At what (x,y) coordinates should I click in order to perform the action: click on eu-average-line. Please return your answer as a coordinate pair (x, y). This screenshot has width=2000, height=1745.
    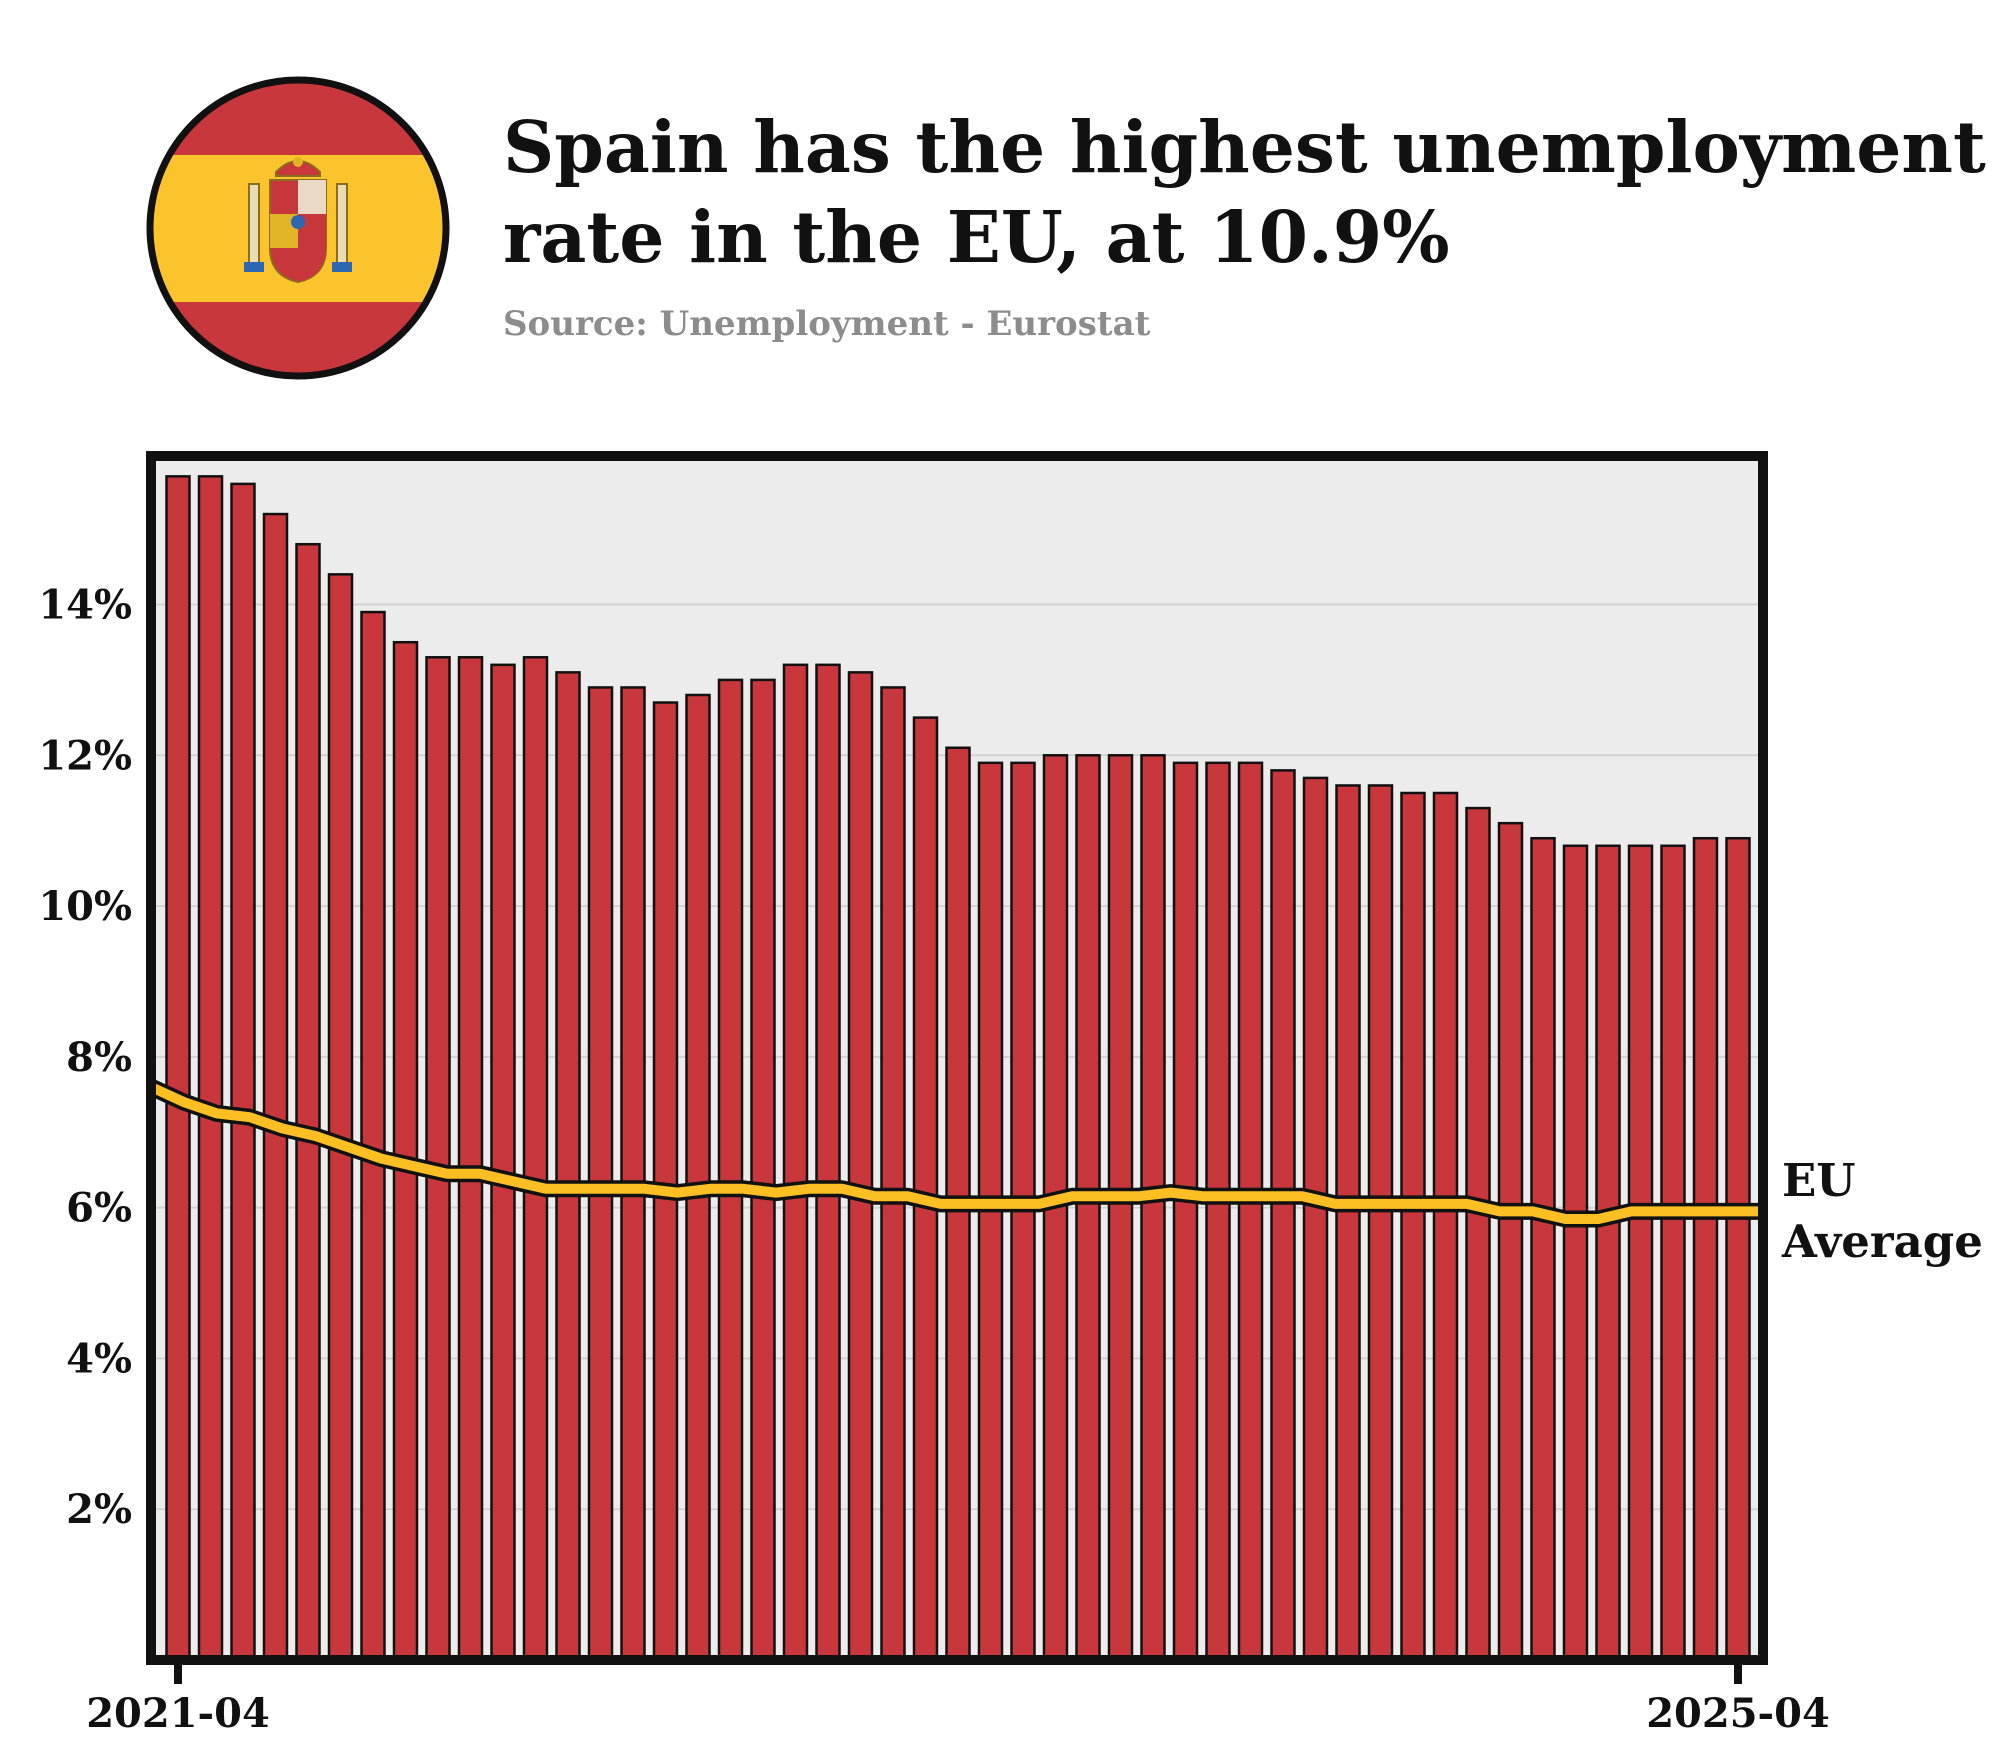
    Looking at the image, I should click on (955, 1153).